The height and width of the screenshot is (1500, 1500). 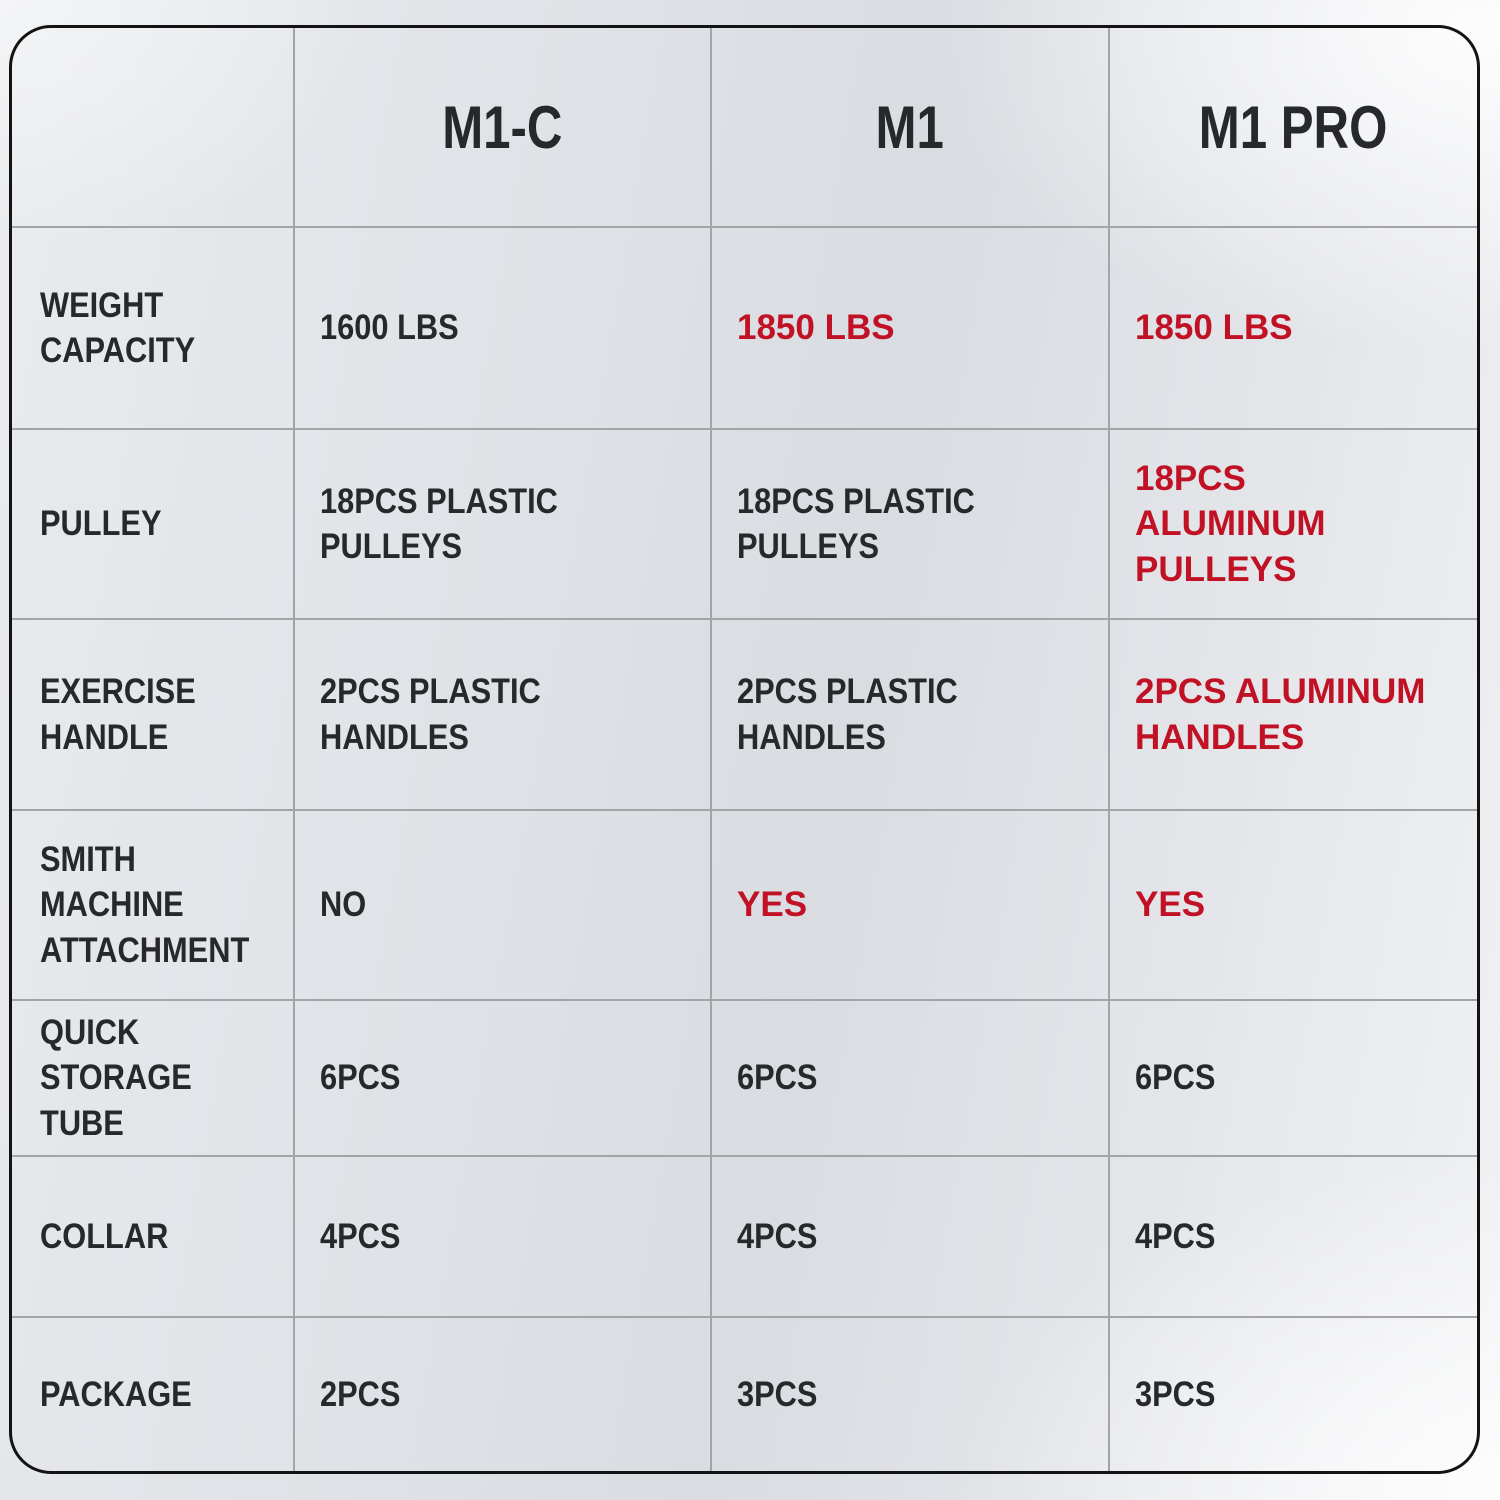 What do you see at coordinates (153, 128) in the screenshot?
I see `header-cell-empty` at bounding box center [153, 128].